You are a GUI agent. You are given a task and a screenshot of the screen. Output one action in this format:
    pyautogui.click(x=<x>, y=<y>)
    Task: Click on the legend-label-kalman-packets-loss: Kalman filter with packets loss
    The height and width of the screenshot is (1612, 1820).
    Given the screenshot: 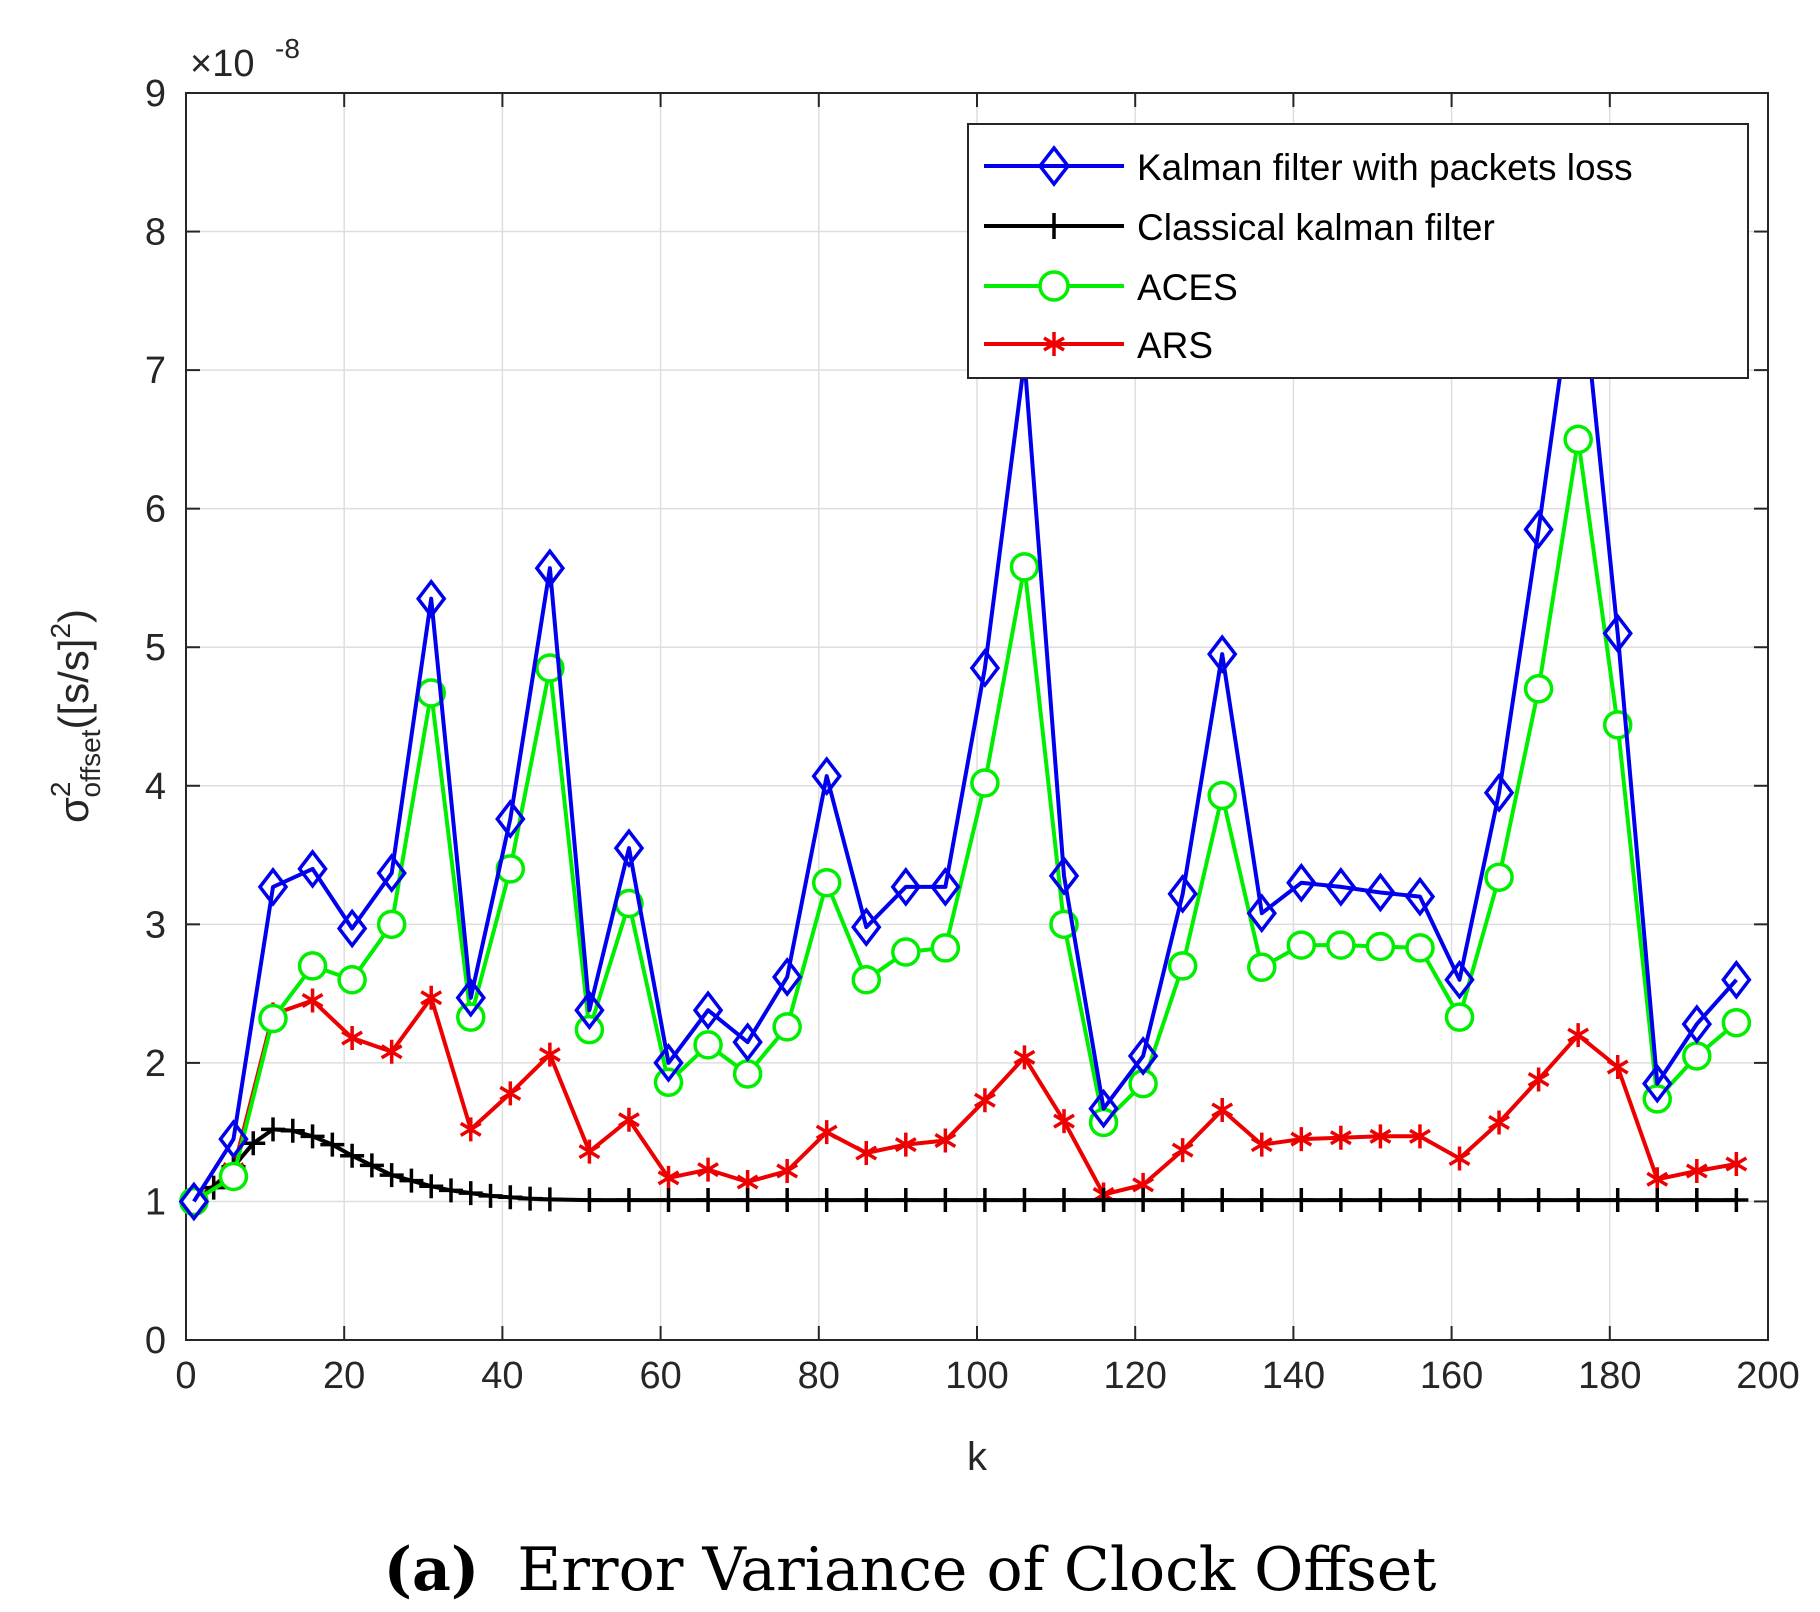 What is the action you would take?
    pyautogui.click(x=1385, y=167)
    